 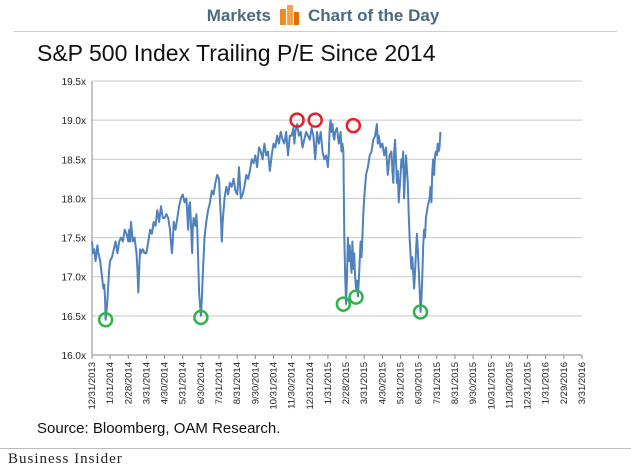 What do you see at coordinates (92, 386) in the screenshot?
I see `x-tick-label: 12/31/2013` at bounding box center [92, 386].